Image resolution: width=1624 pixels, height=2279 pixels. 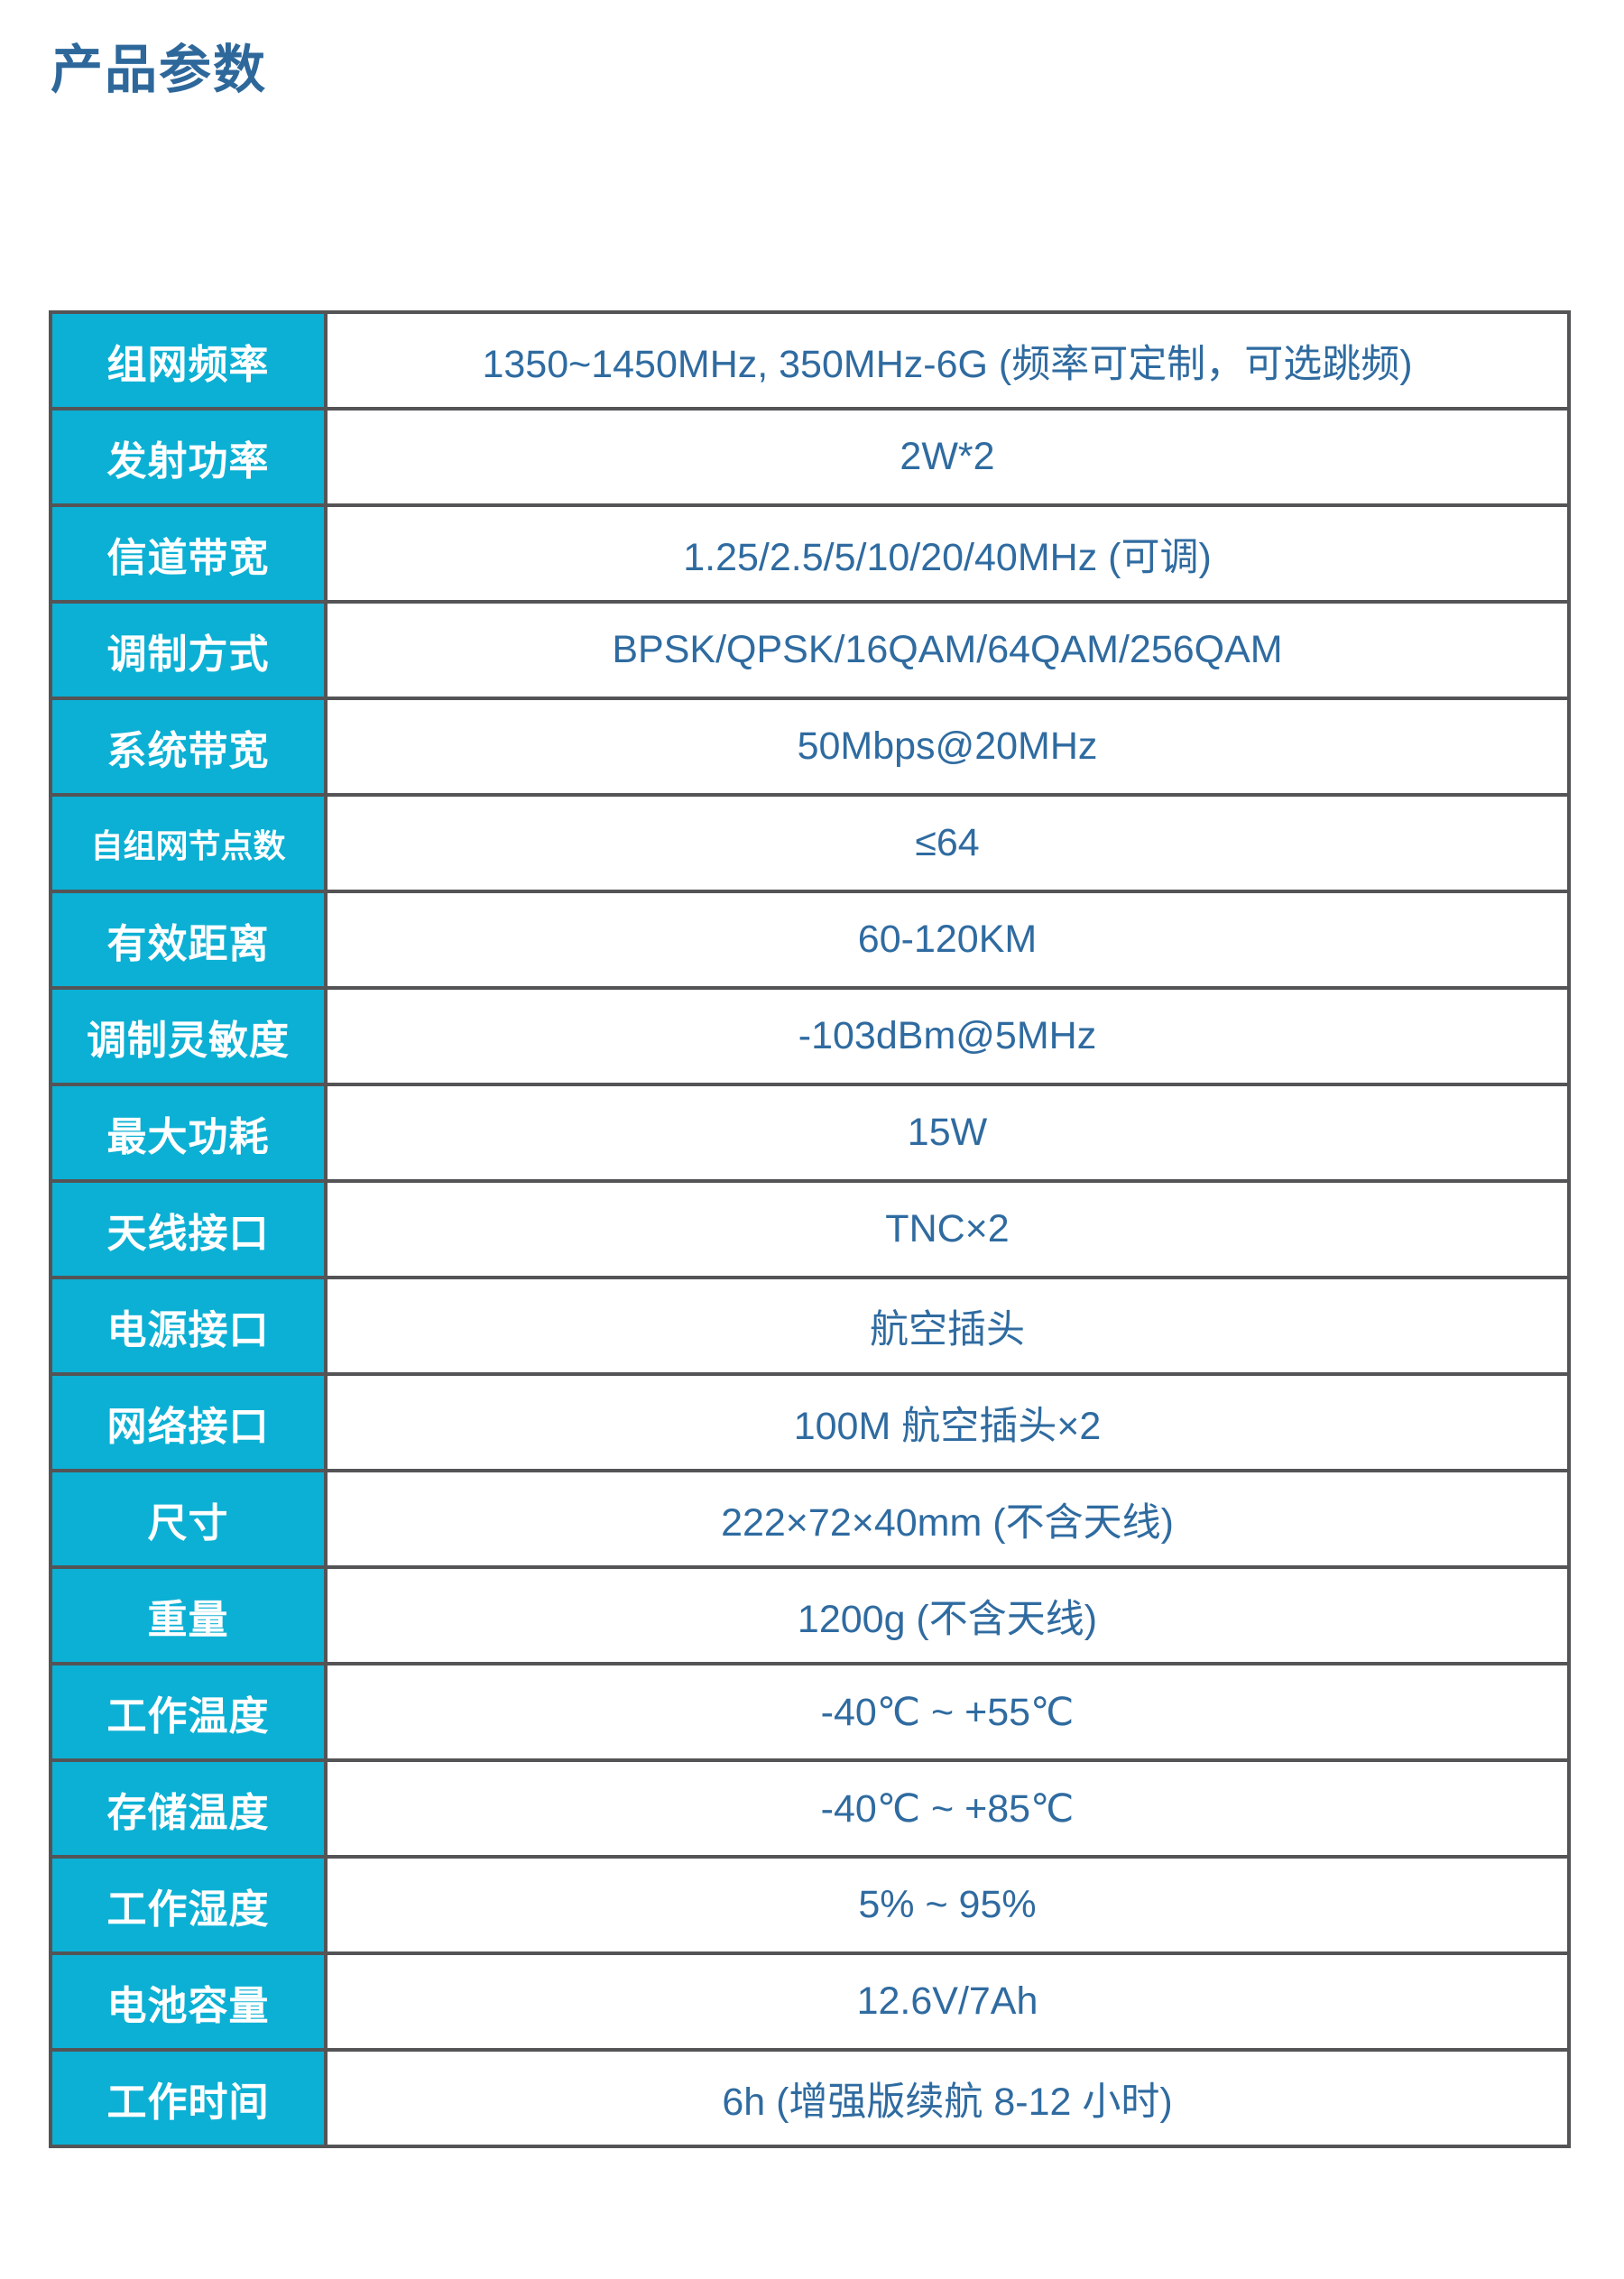 I want to click on spec-label: 调制方式, so click(x=189, y=650).